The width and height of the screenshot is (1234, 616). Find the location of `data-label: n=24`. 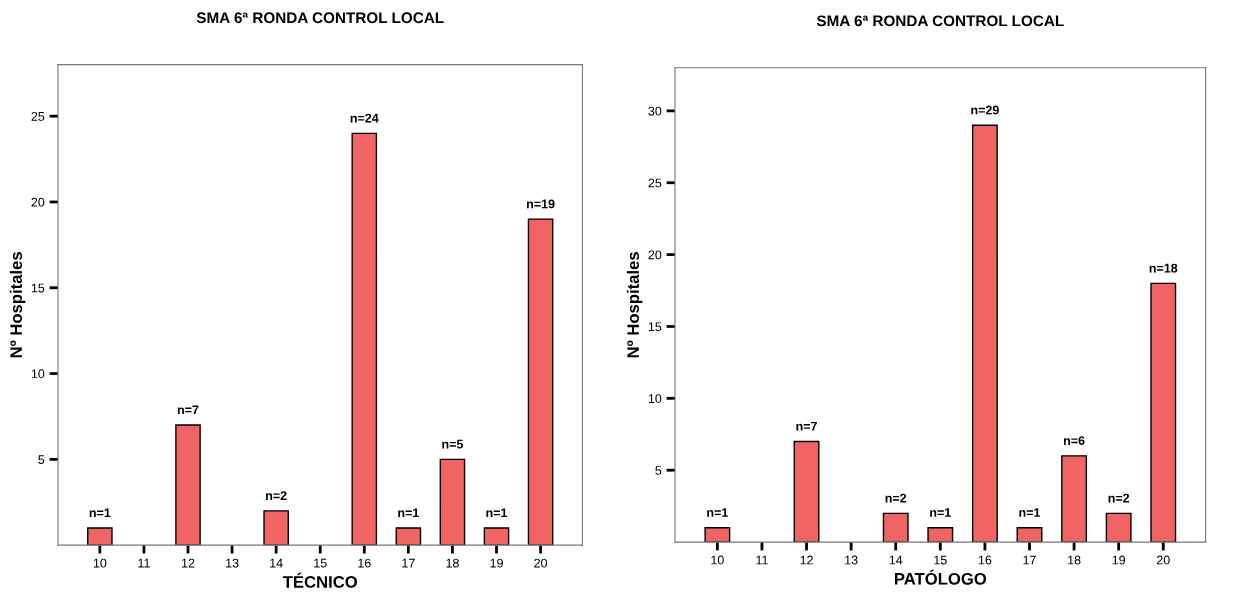

data-label: n=24 is located at coordinates (364, 118).